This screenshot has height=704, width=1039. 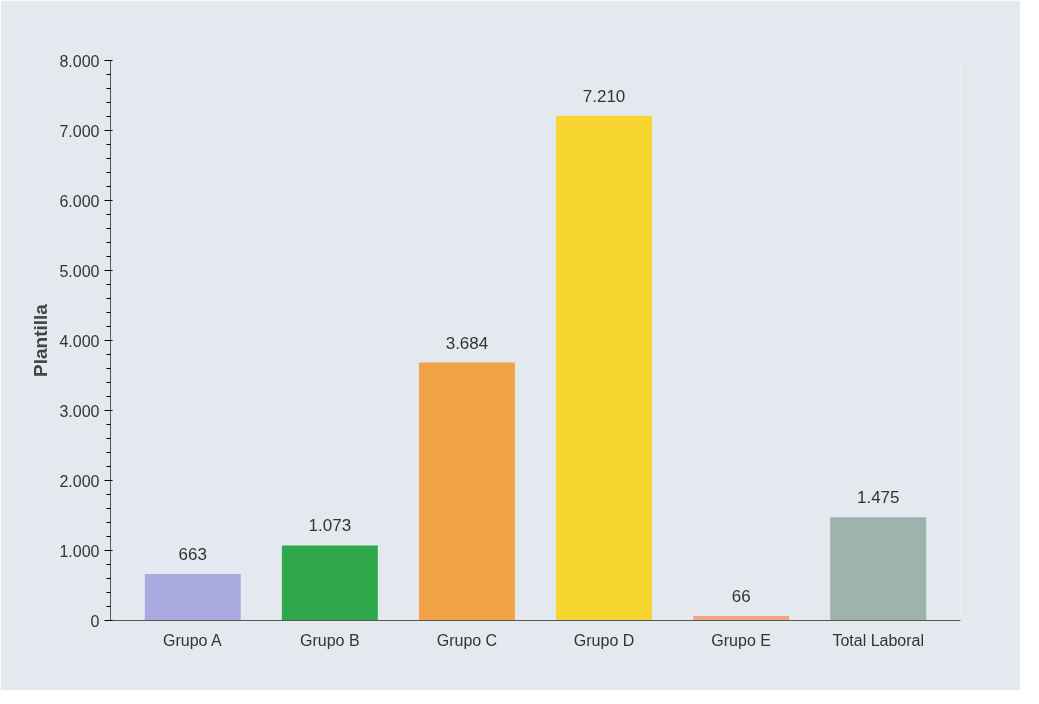 What do you see at coordinates (79, 131) in the screenshot?
I see `y-tick-label: 7.000` at bounding box center [79, 131].